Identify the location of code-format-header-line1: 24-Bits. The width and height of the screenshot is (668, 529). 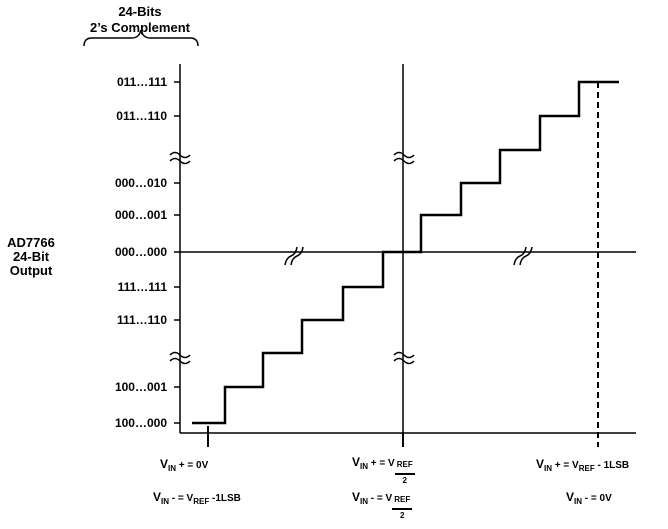
(140, 11).